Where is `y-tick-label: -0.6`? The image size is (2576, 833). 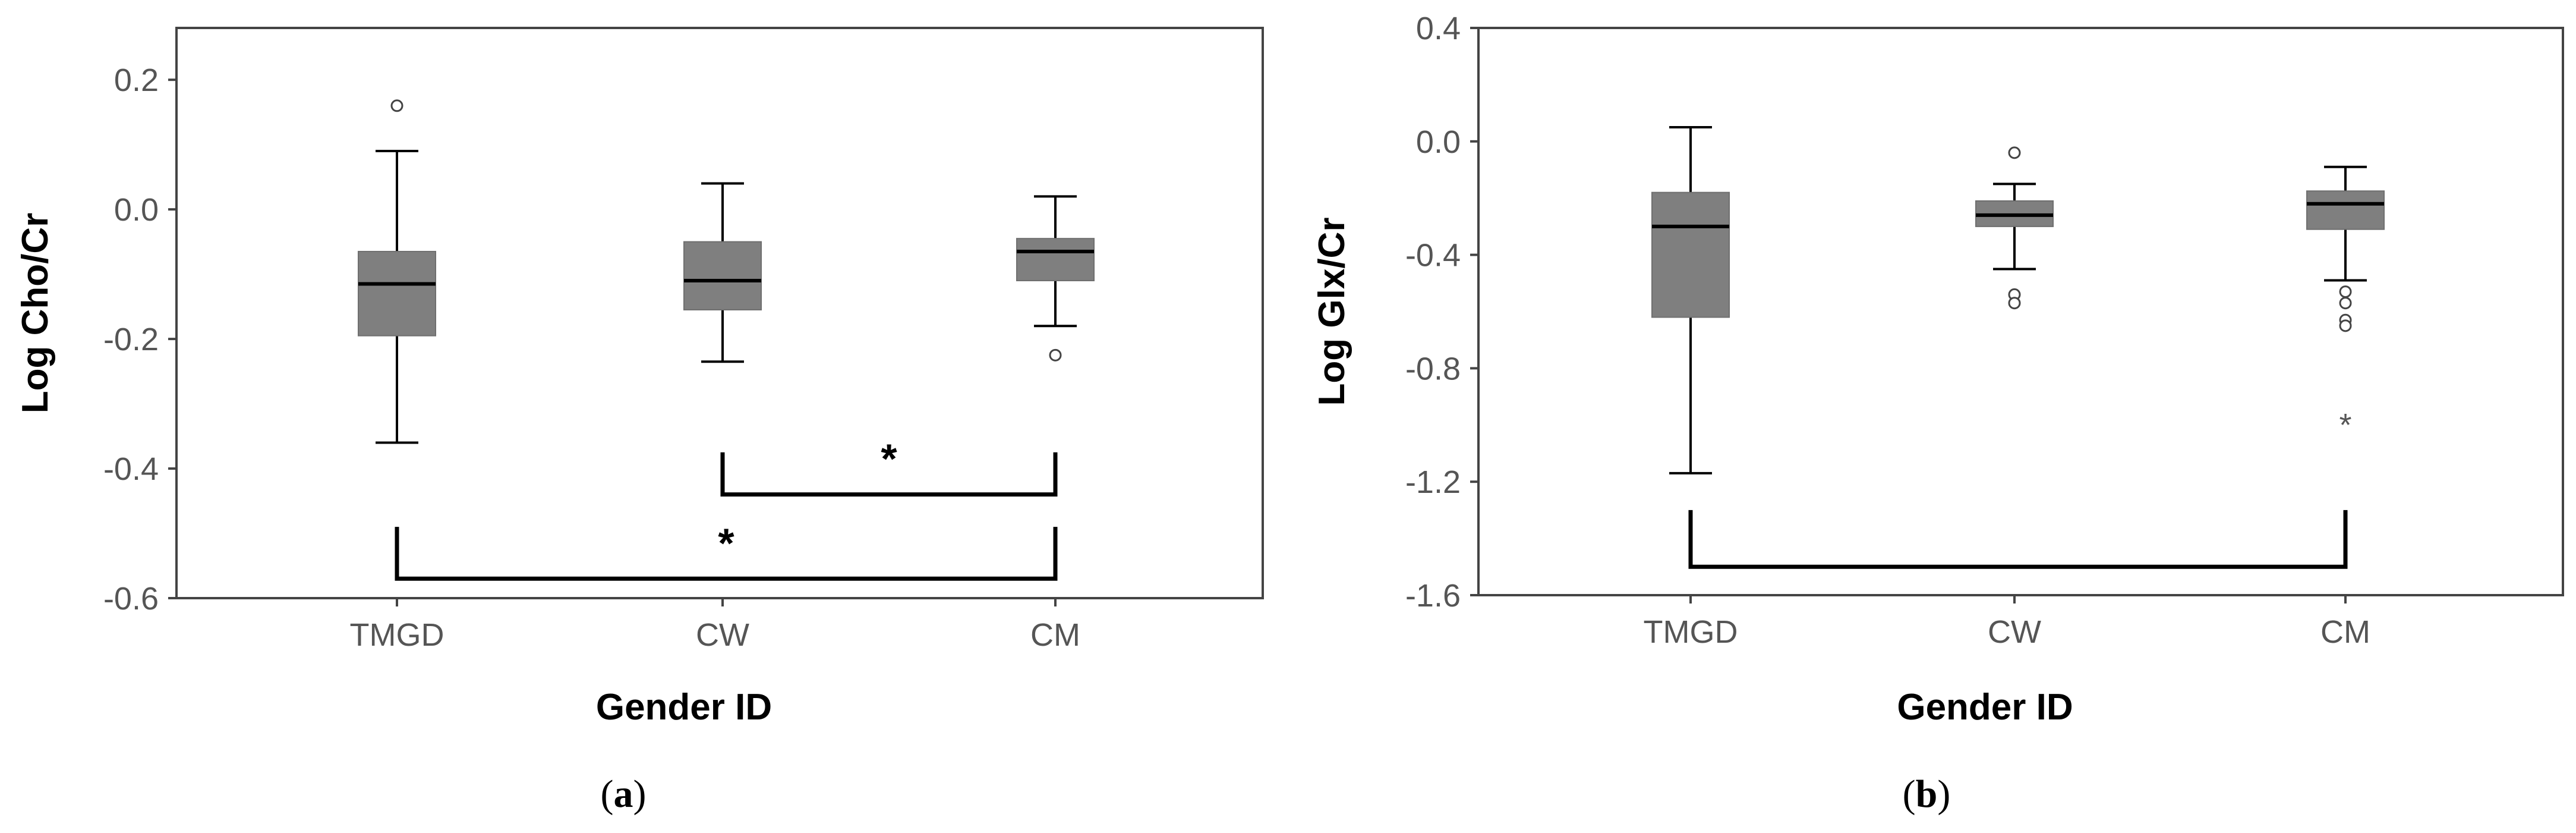 y-tick-label: -0.6 is located at coordinates (131, 599).